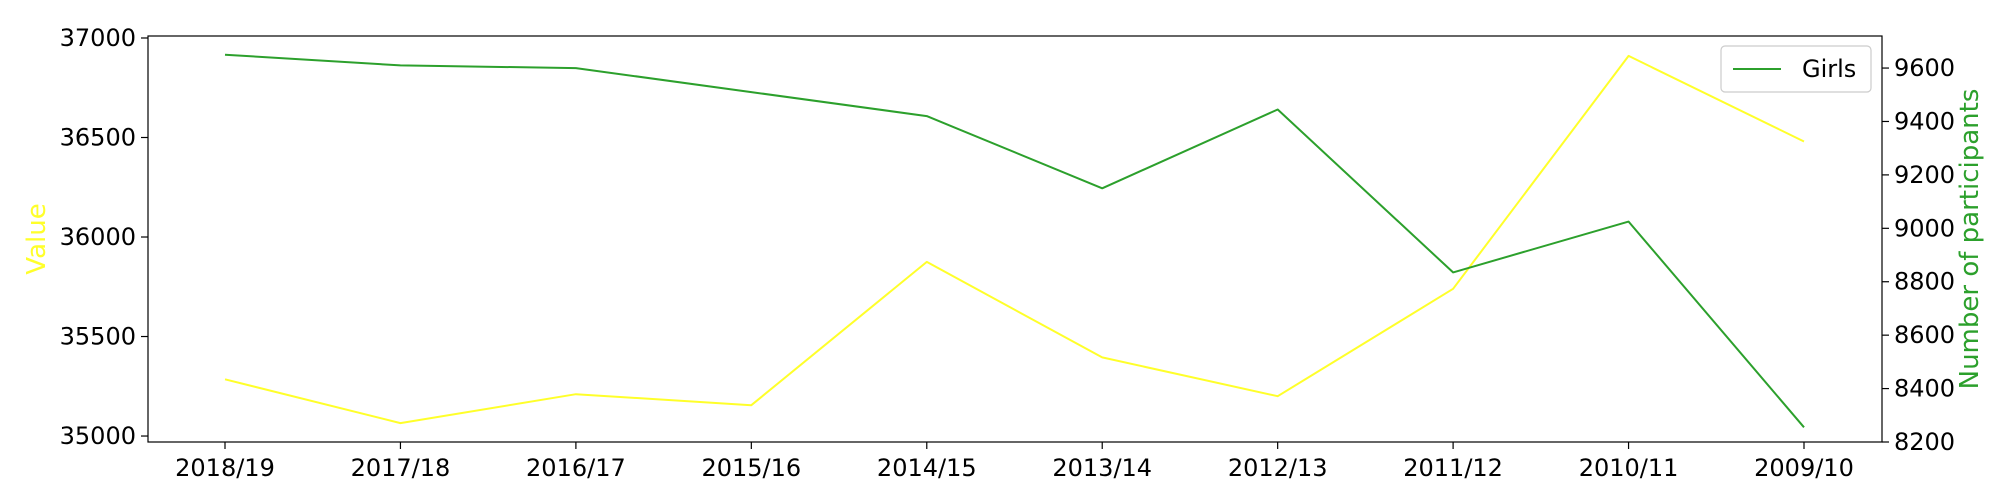  What do you see at coordinates (1924, 228) in the screenshot?
I see `right-tick-label: 9000` at bounding box center [1924, 228].